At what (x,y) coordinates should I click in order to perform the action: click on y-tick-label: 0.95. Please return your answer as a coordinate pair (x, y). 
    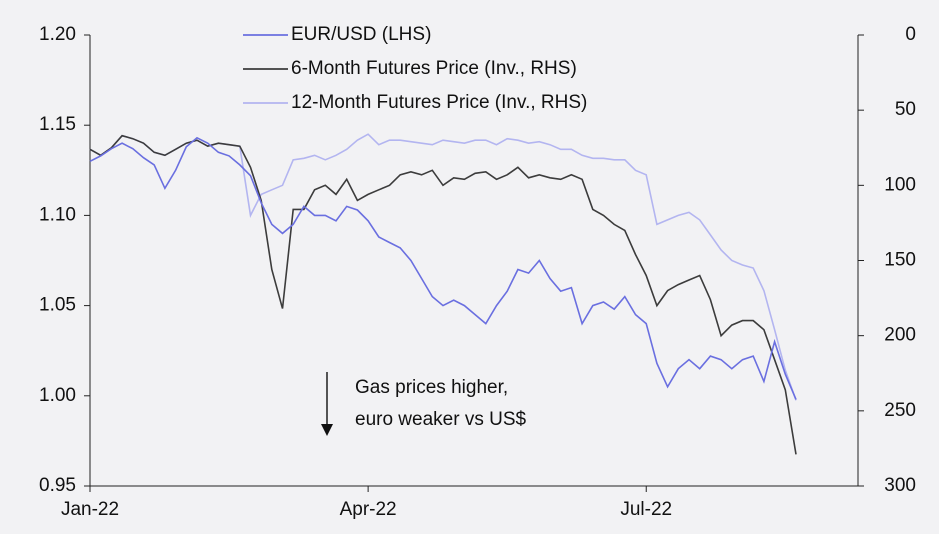
    Looking at the image, I should click on (57, 485).